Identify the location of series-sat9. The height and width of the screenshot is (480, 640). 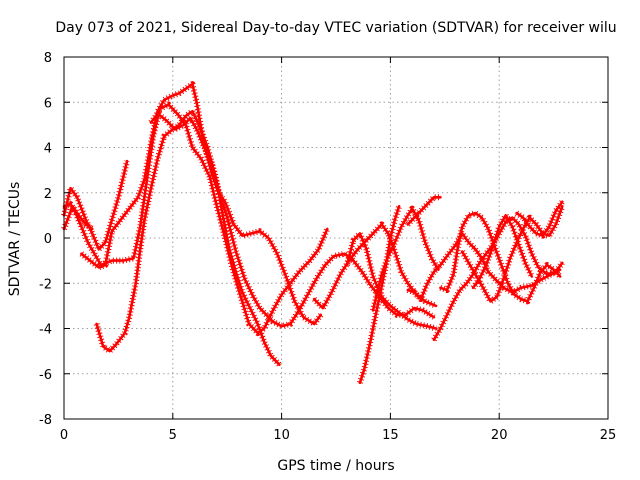
(379, 295).